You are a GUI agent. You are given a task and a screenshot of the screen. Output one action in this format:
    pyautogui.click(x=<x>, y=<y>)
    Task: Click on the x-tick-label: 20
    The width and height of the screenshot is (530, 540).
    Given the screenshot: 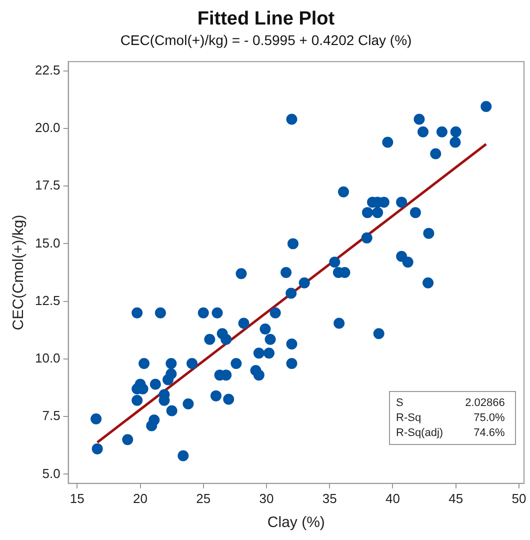 What is the action you would take?
    pyautogui.click(x=140, y=498)
    